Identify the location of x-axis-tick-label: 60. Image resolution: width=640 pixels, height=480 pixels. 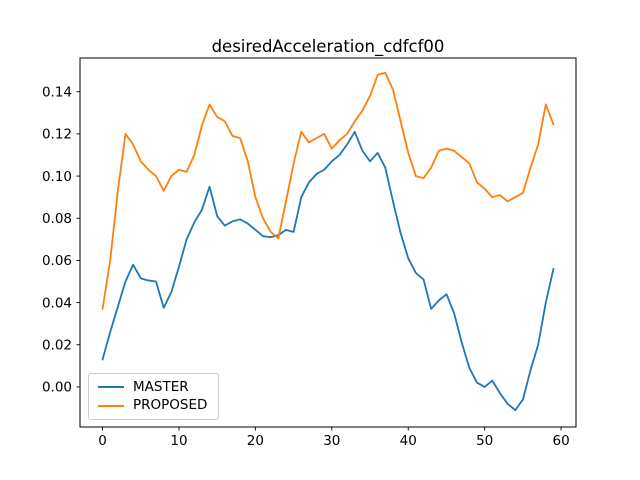
(561, 441).